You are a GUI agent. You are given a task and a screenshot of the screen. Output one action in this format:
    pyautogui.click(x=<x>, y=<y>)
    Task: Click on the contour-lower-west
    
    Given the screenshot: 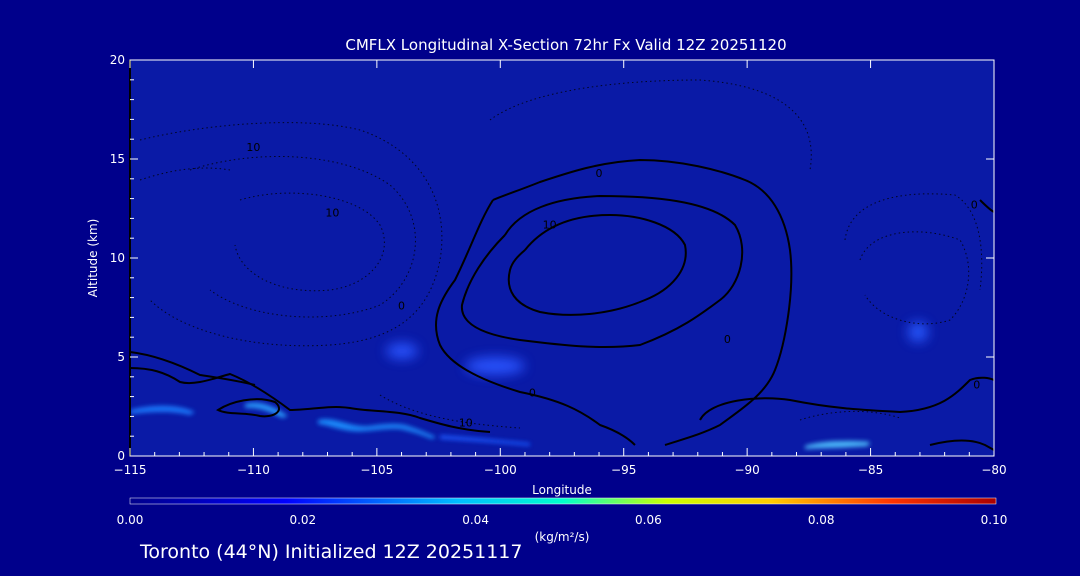 What is the action you would take?
    pyautogui.click(x=193, y=368)
    